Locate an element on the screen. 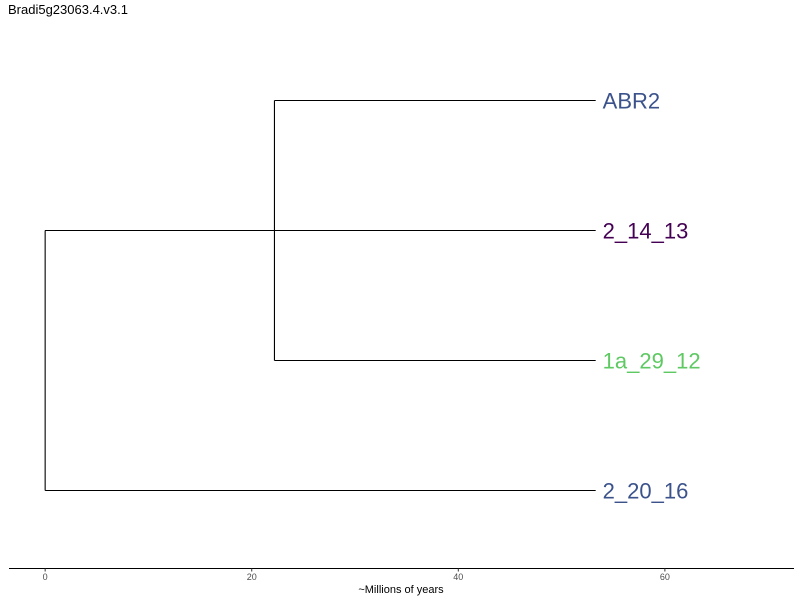  tip-label-3: 2_20_16 is located at coordinates (646, 491).